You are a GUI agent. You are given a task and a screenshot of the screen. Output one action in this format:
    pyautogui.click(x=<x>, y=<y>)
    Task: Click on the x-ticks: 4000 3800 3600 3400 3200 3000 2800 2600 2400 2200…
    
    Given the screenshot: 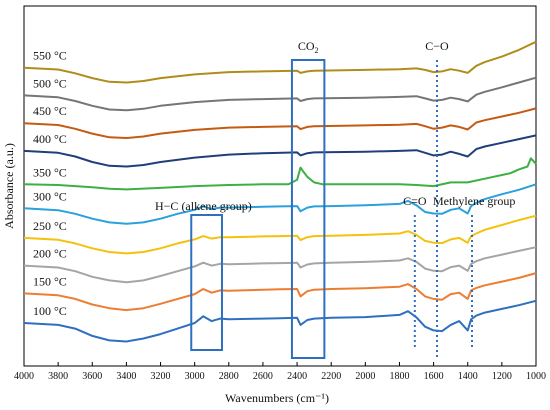 What is the action you would take?
    pyautogui.click(x=280, y=372)
    